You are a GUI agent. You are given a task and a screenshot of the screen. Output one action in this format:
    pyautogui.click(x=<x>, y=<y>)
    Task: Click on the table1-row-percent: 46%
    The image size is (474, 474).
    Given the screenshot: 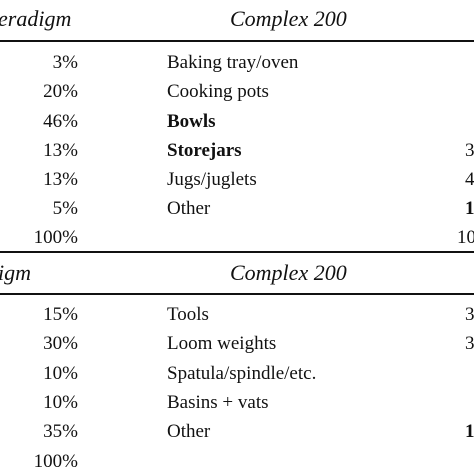 What is the action you would take?
    pyautogui.click(x=60, y=121)
    